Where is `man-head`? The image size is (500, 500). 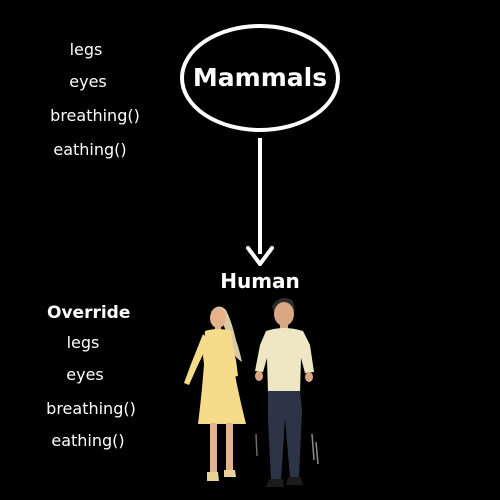 man-head is located at coordinates (284, 314).